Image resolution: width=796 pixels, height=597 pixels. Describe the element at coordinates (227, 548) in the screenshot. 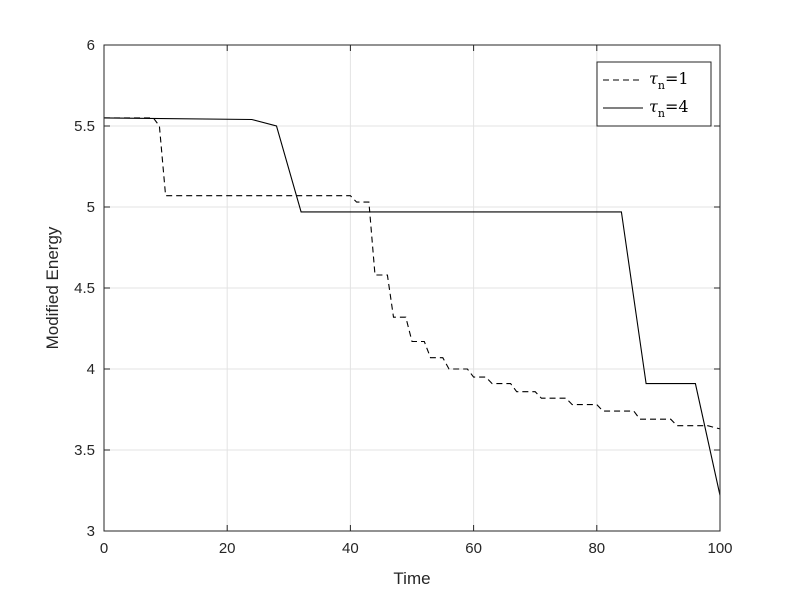

I see `x-tick-label: 20` at that location.